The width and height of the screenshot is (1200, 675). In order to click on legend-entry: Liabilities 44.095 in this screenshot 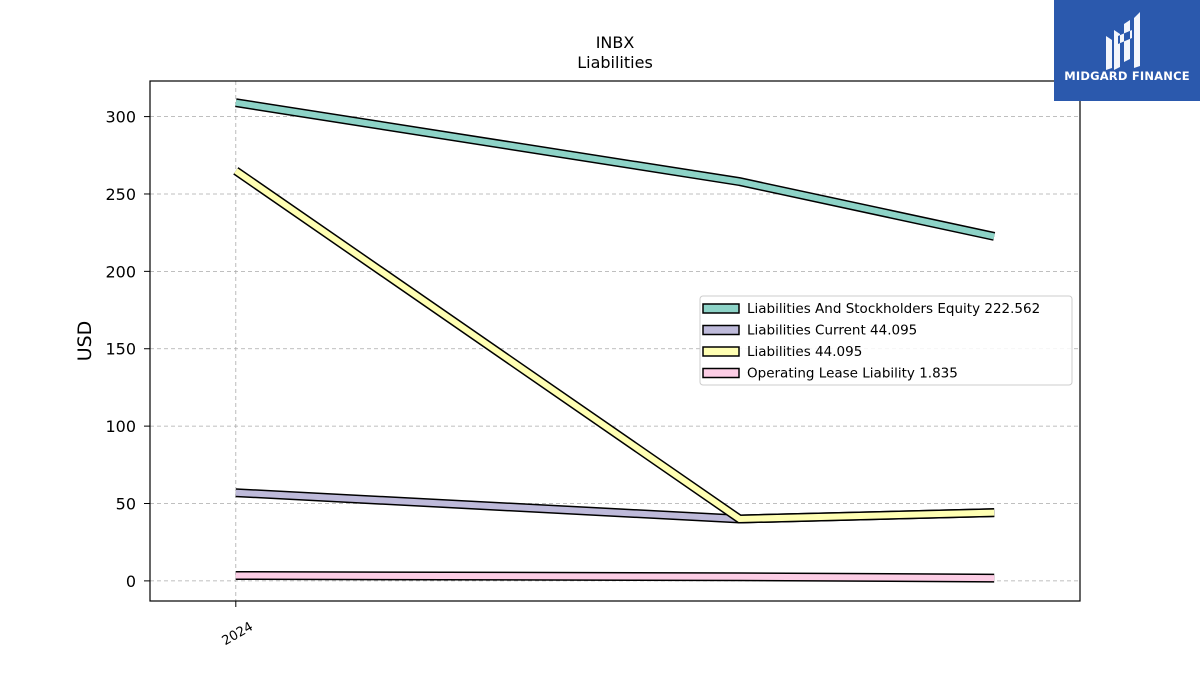, I will do `click(804, 352)`.